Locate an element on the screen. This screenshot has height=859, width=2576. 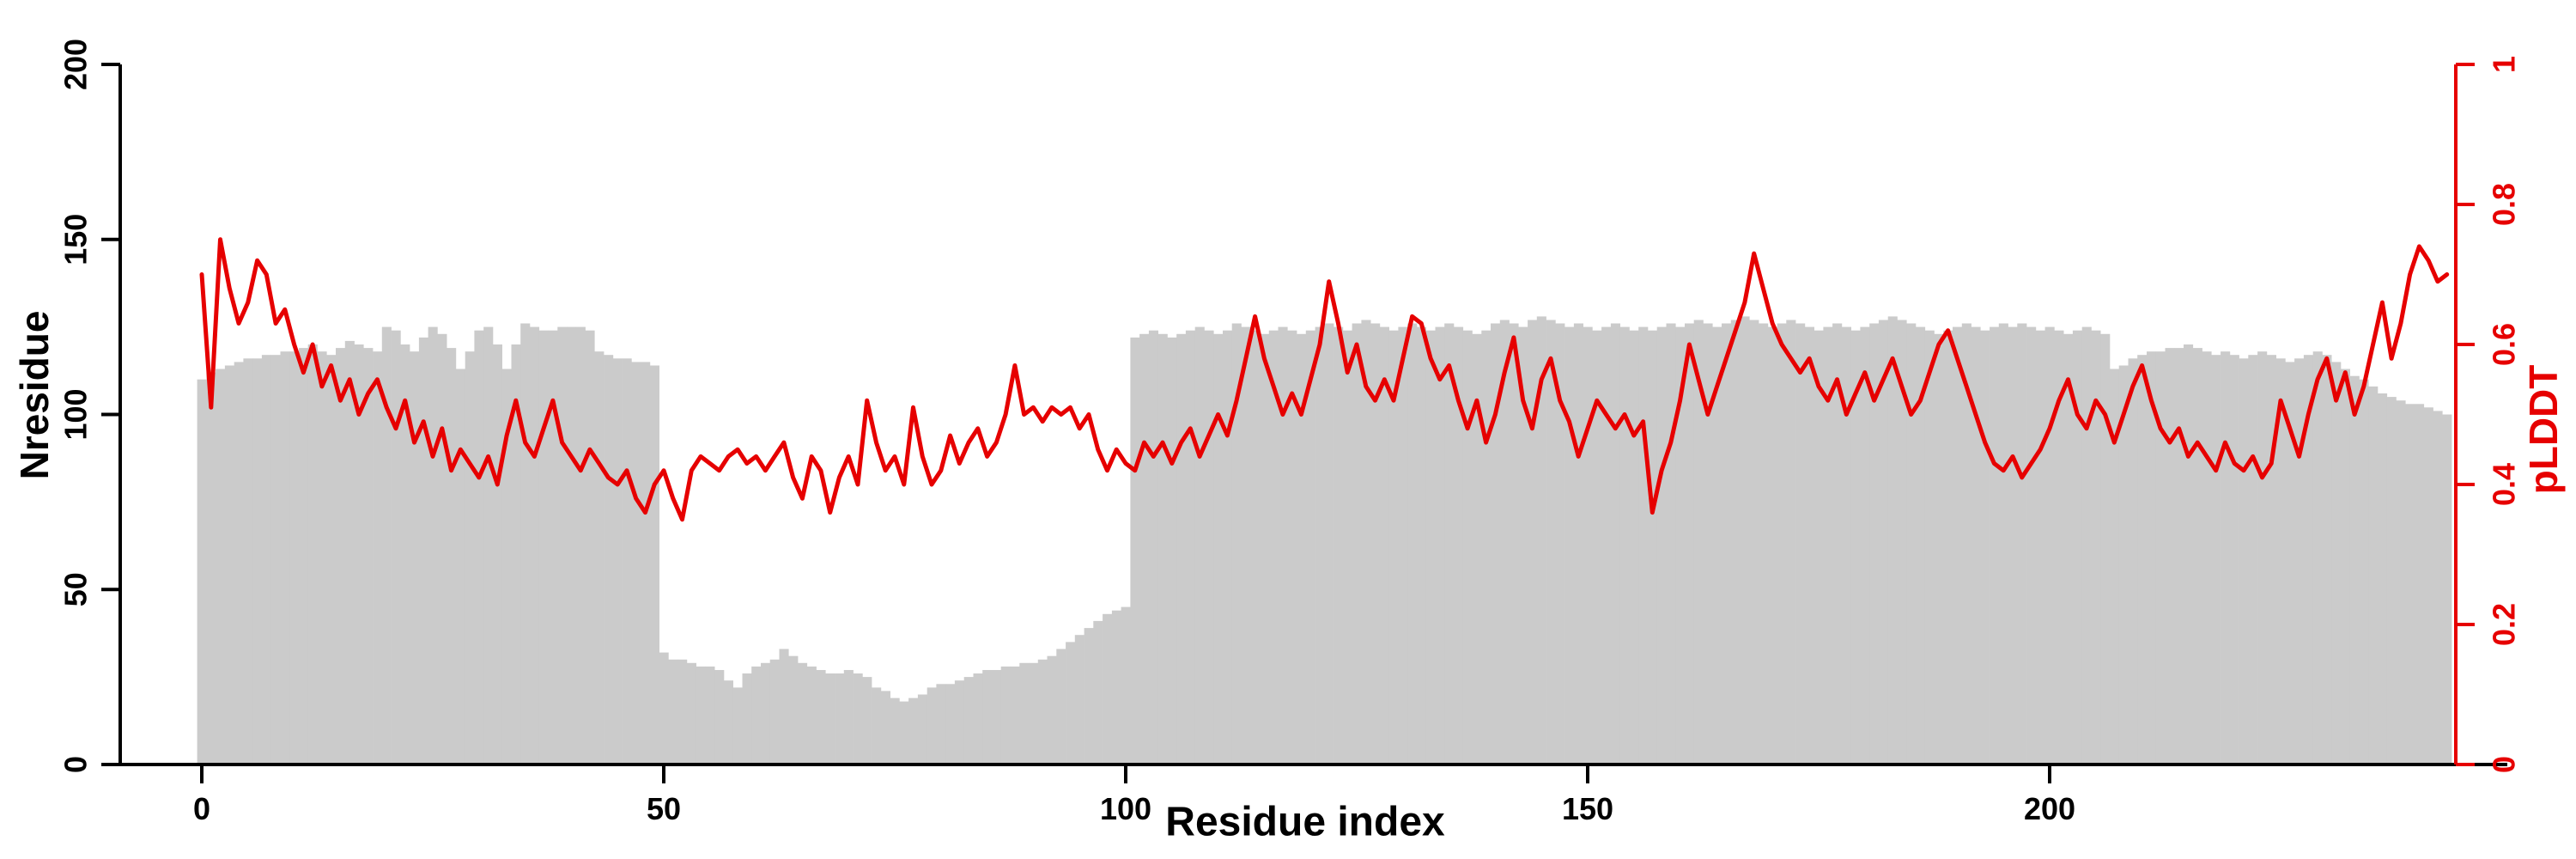
x-axis-title: Residue index is located at coordinates (1305, 822).